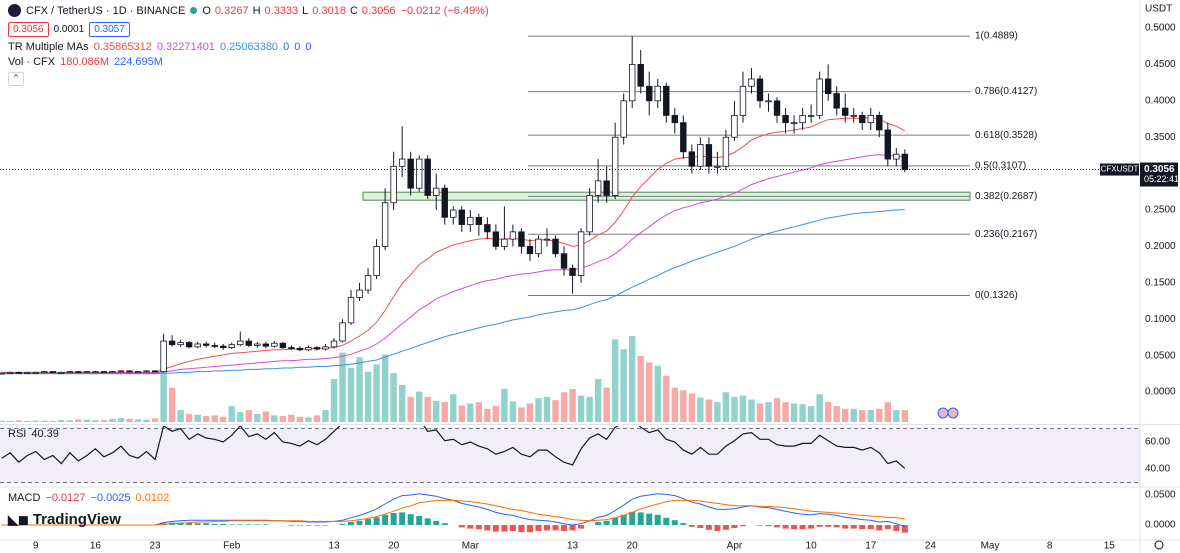 The height and width of the screenshot is (553, 1180). What do you see at coordinates (1050, 546) in the screenshot?
I see `x-tick-label: 8` at bounding box center [1050, 546].